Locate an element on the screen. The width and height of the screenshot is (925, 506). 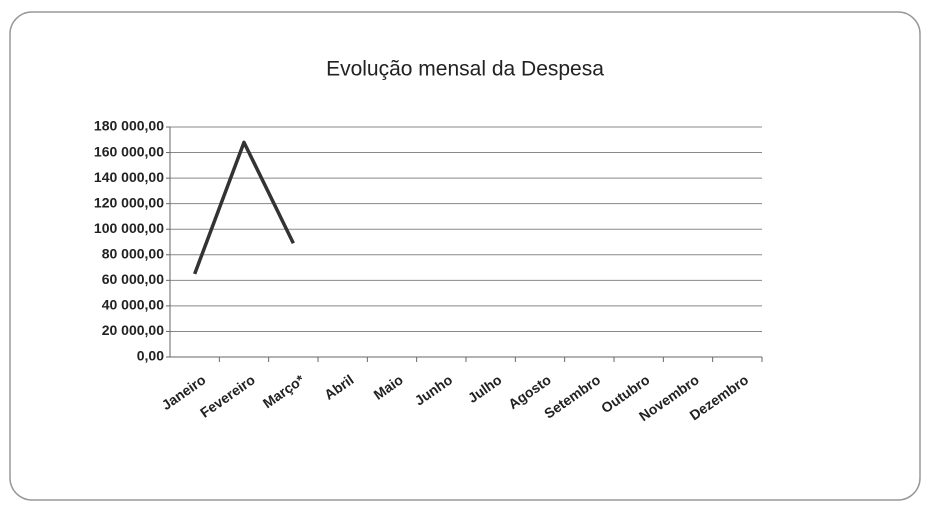
y-tick-label: 180 000,00 is located at coordinates (129, 126).